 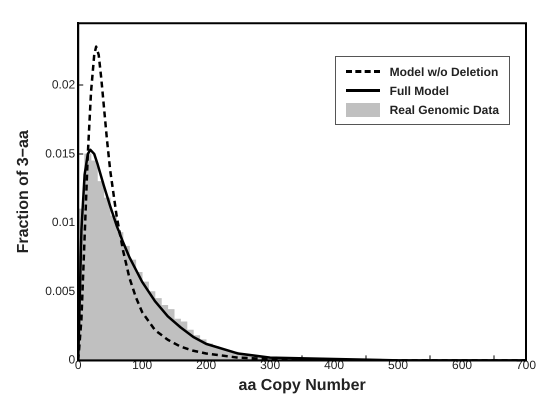 I want to click on x-tick-label: 600, so click(x=462, y=365).